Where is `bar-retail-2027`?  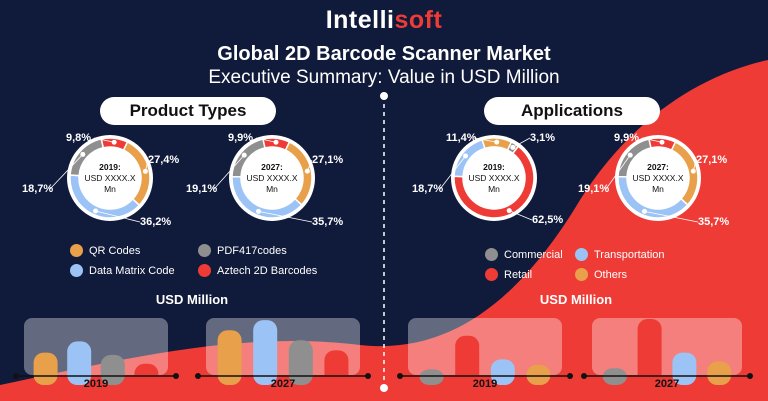 bar-retail-2027 is located at coordinates (649, 352).